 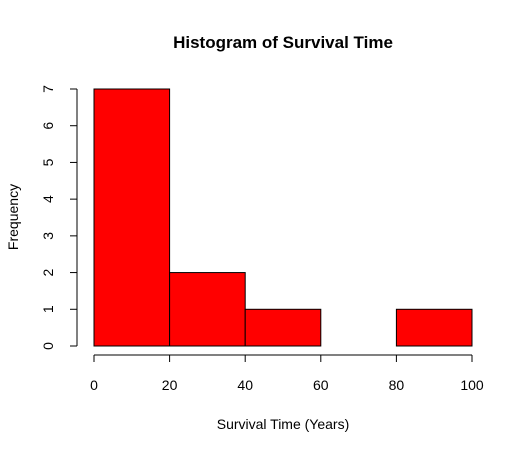 What do you see at coordinates (48, 162) in the screenshot?
I see `y-tick-label: 5` at bounding box center [48, 162].